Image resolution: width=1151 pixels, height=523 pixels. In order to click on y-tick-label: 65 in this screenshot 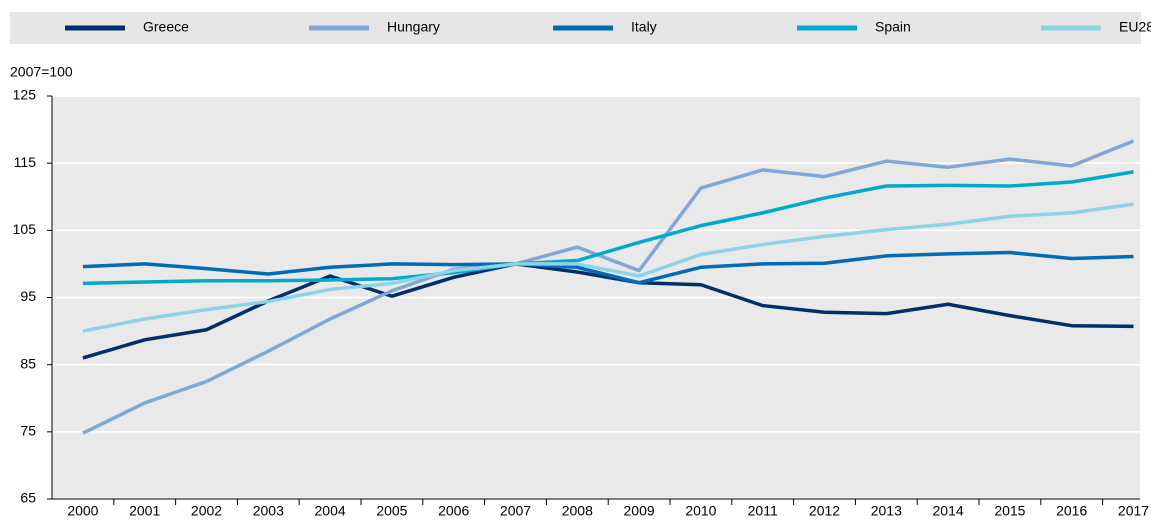, I will do `click(28, 498)`.